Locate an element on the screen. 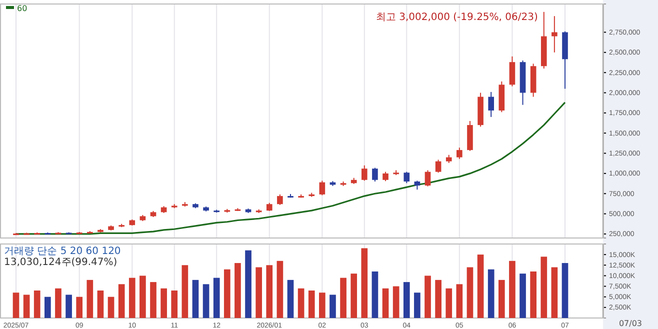  text: 07/03 is located at coordinates (630, 323).